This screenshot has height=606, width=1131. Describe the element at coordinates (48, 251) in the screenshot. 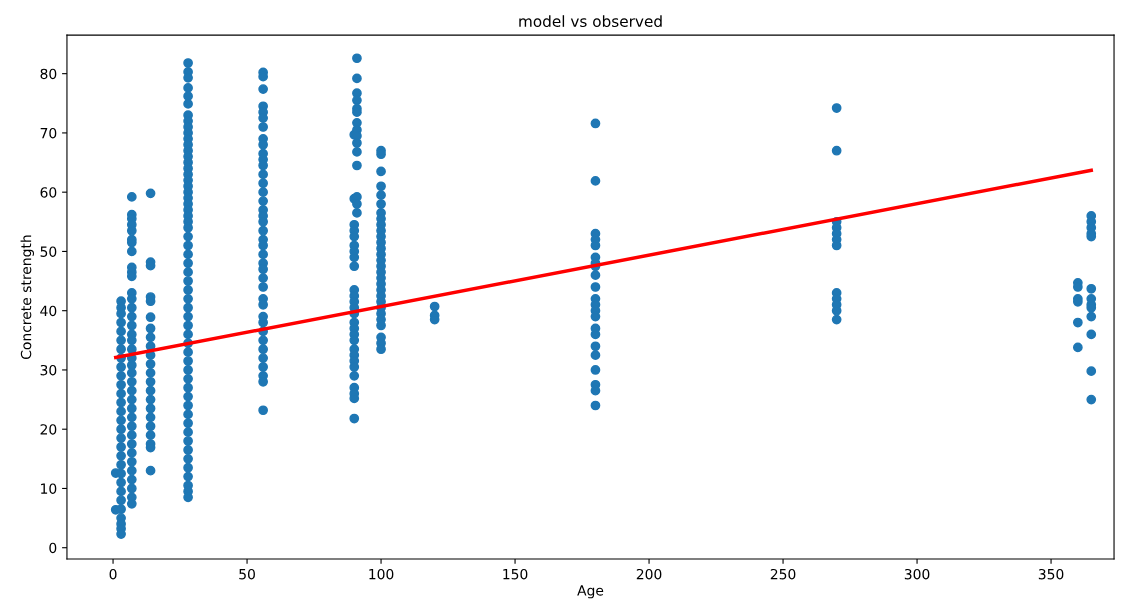

I see `y-tick-label: 50` at that location.